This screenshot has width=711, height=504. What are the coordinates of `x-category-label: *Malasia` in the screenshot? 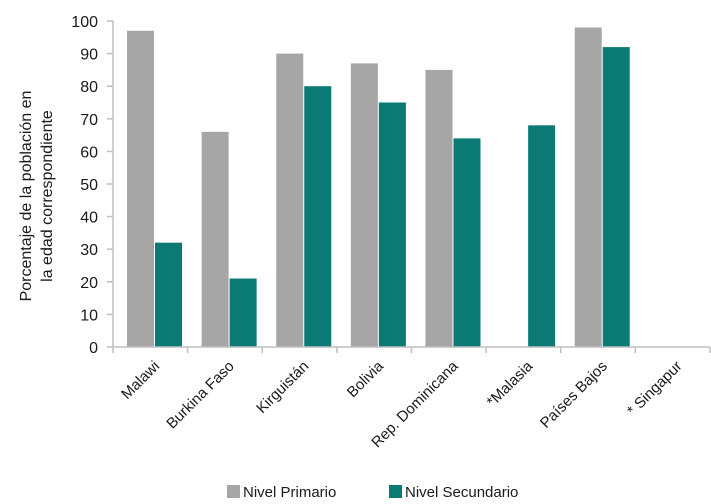 It's located at (510, 383).